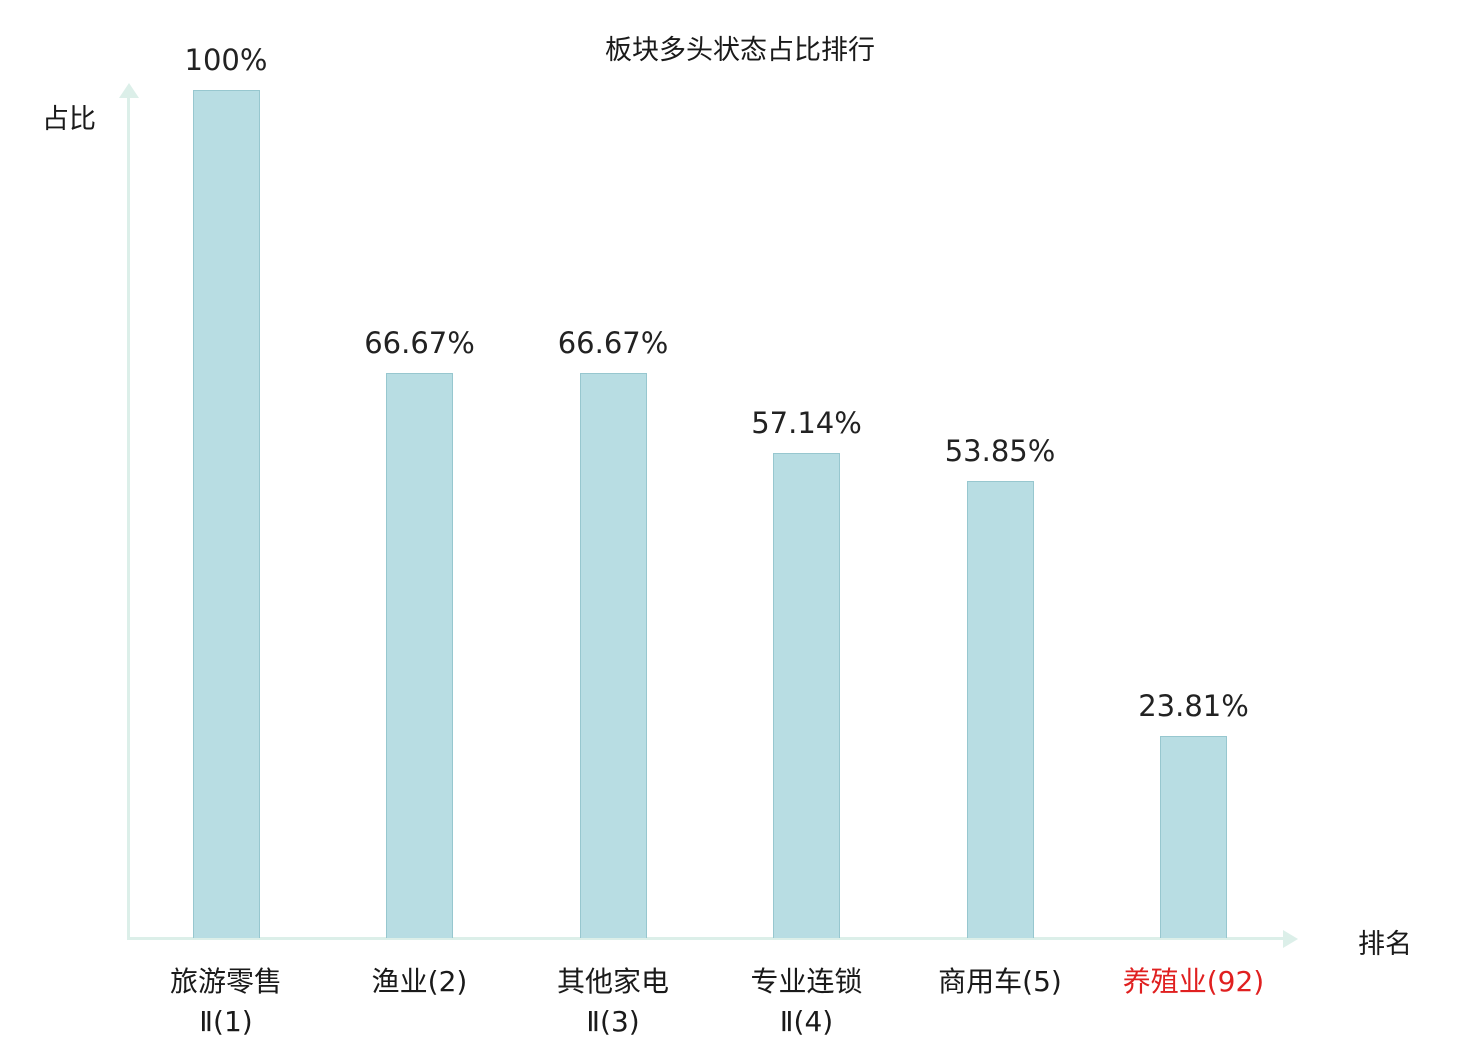 This screenshot has height=1042, width=1480. I want to click on x-axis-label: 排名, so click(1385, 944).